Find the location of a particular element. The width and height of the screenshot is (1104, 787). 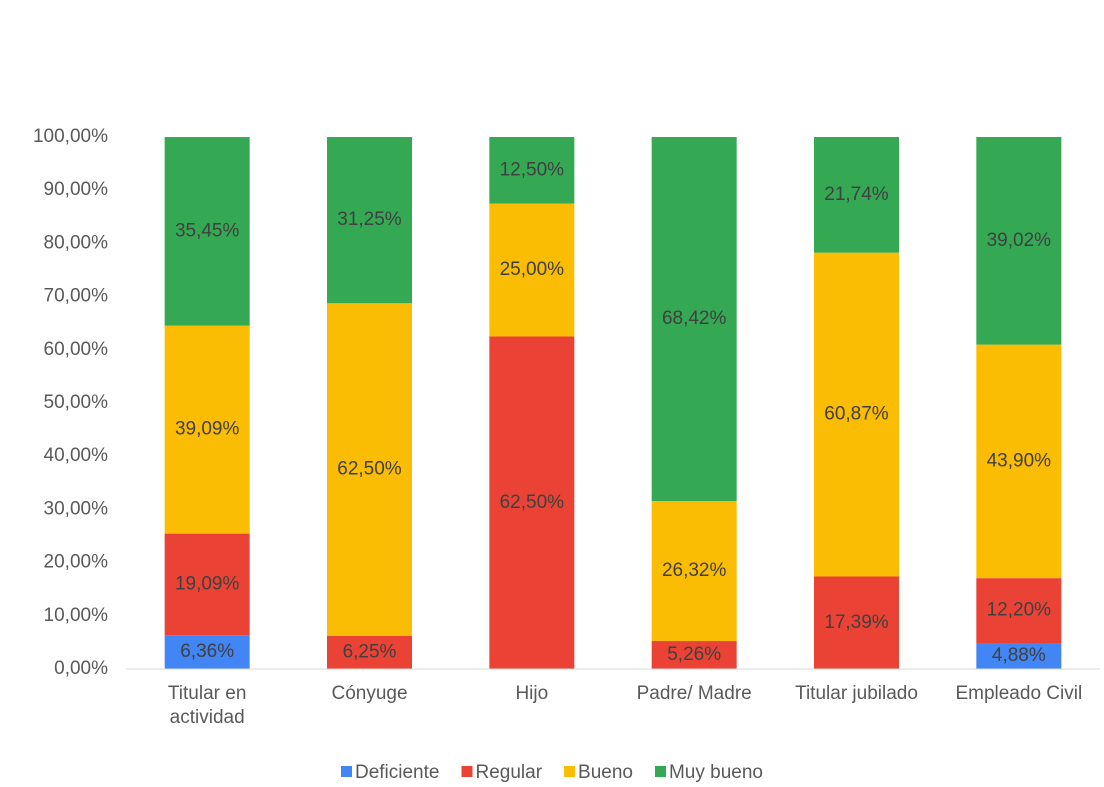

data-label: 26,32% is located at coordinates (694, 570).